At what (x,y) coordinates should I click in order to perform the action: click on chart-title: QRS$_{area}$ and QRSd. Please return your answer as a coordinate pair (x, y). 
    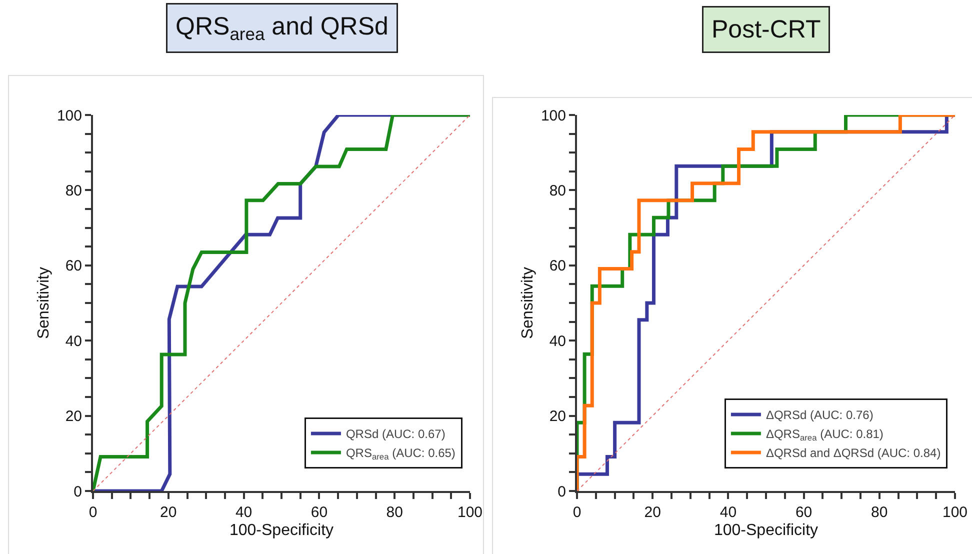
    Looking at the image, I should click on (282, 28).